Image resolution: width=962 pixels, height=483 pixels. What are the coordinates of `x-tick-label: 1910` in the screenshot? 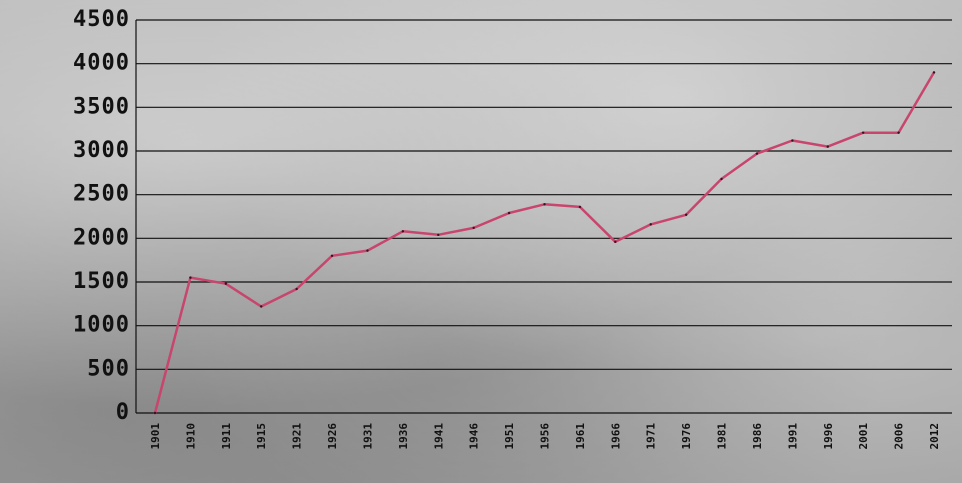 It's located at (190, 436).